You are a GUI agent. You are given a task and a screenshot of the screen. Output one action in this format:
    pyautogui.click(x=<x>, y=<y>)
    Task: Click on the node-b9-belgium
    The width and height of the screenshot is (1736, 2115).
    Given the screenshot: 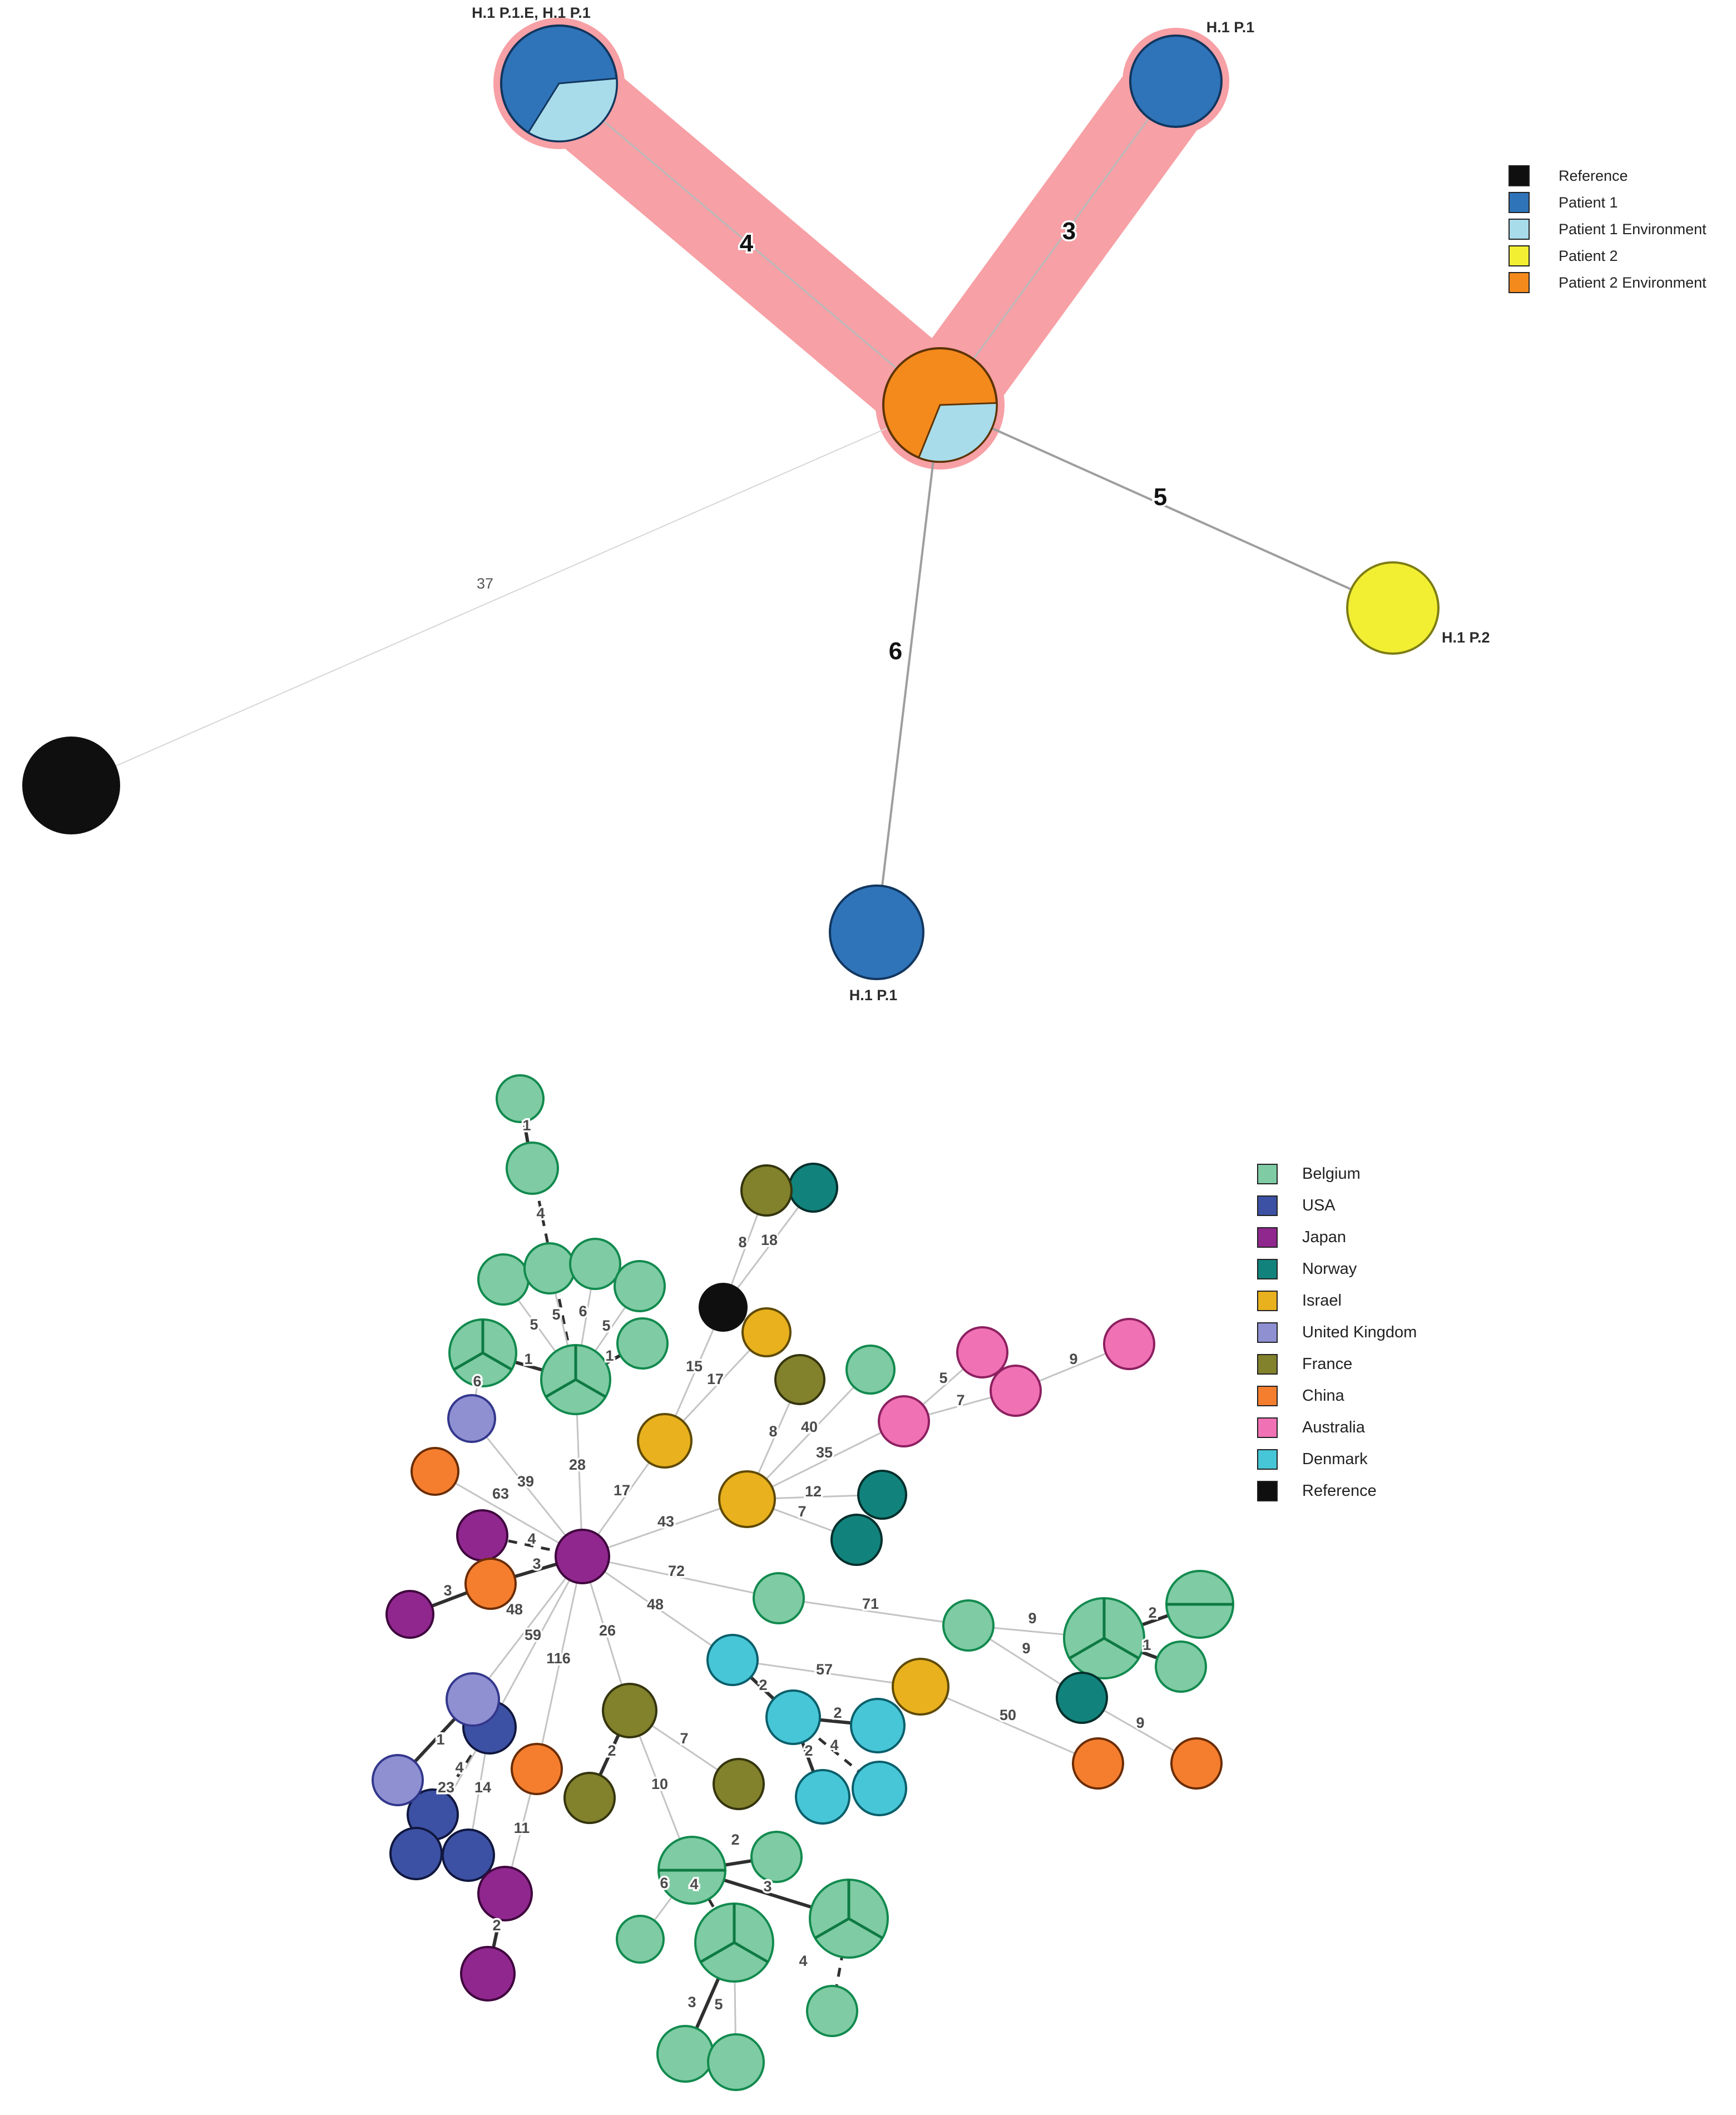 What is the action you would take?
    pyautogui.click(x=642, y=1343)
    